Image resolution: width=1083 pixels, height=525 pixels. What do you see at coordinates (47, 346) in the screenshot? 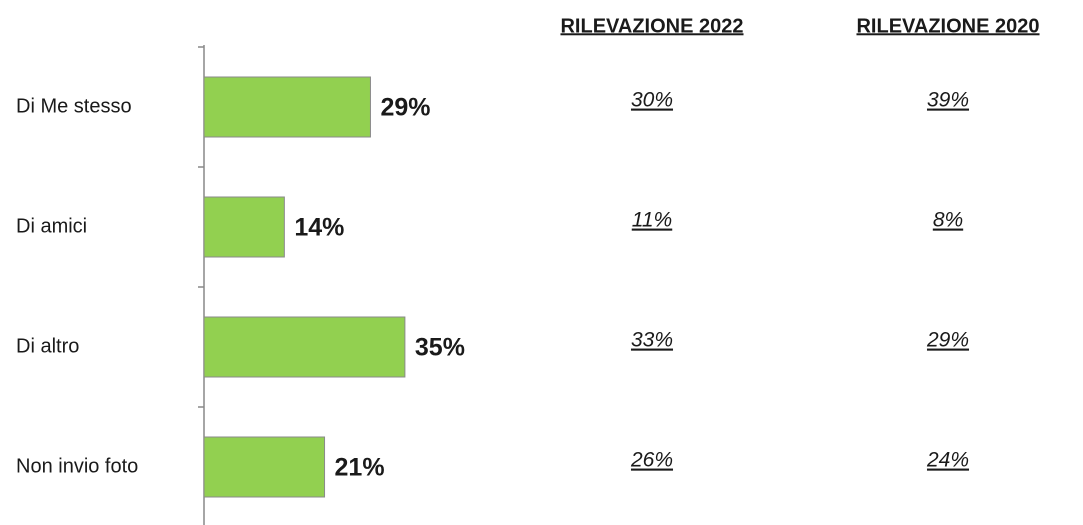
I see `category-label: Di altro` at bounding box center [47, 346].